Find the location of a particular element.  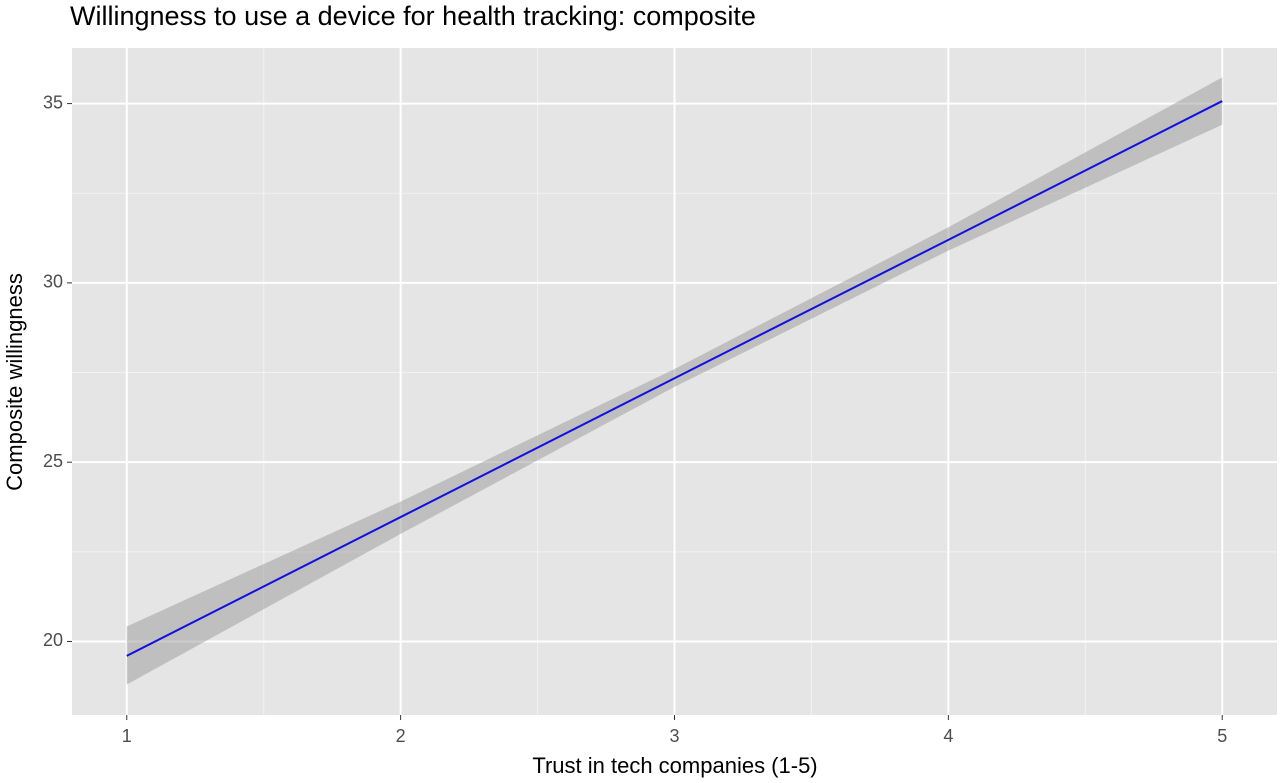

x-tick-label: 1 is located at coordinates (127, 736).